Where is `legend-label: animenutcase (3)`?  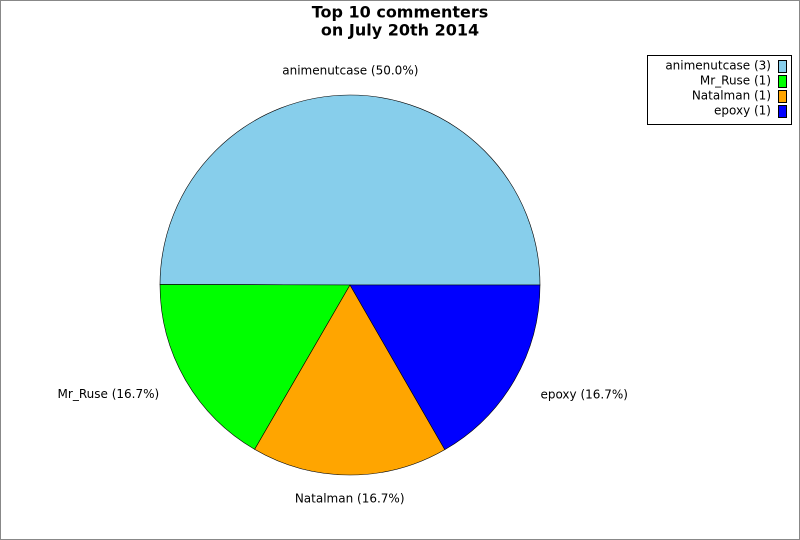
legend-label: animenutcase (3) is located at coordinates (718, 66).